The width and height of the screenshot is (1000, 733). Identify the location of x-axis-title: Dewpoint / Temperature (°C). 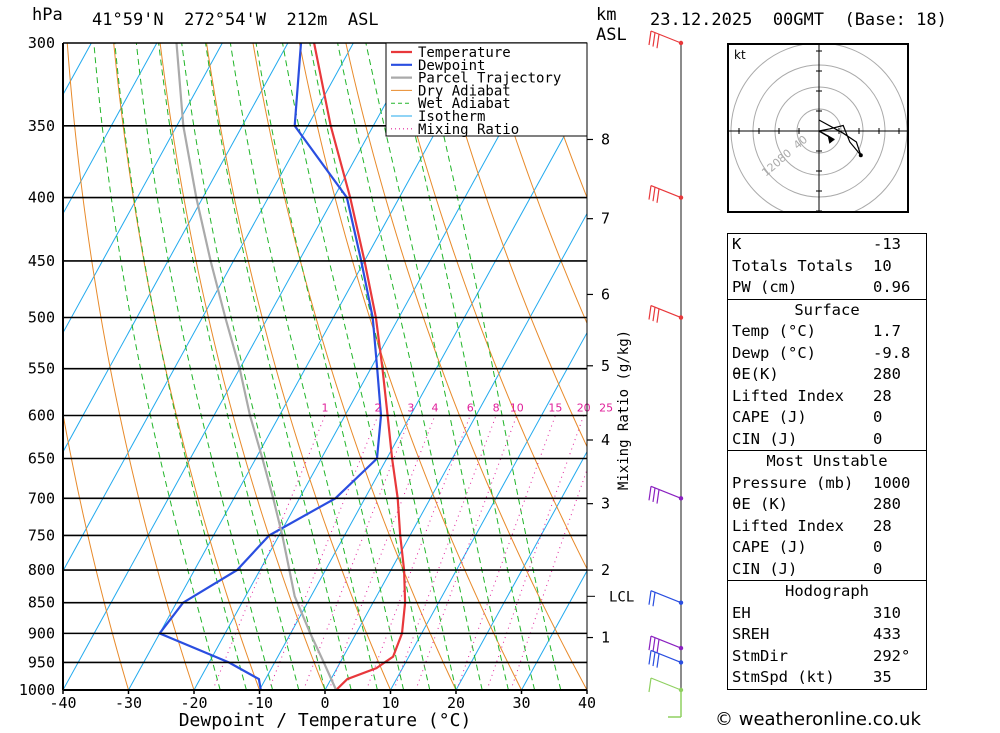
(325, 720).